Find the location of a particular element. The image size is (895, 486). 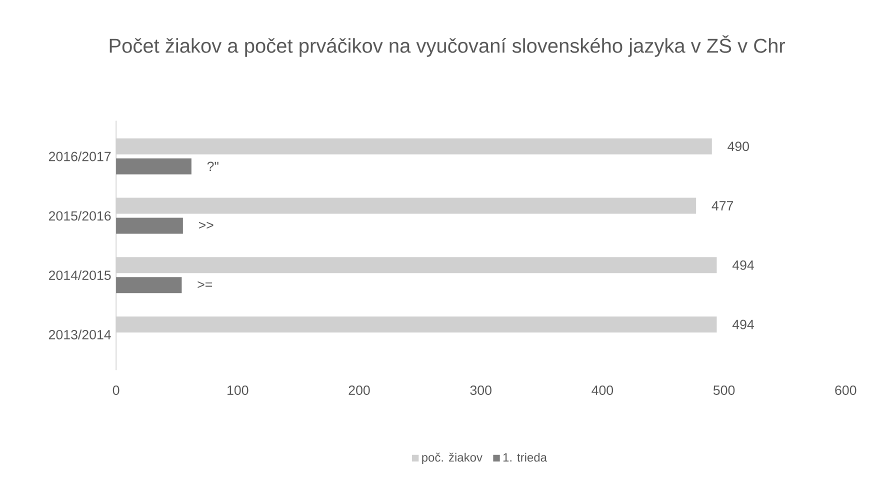

legend-label: poč. žiakov is located at coordinates (452, 458).